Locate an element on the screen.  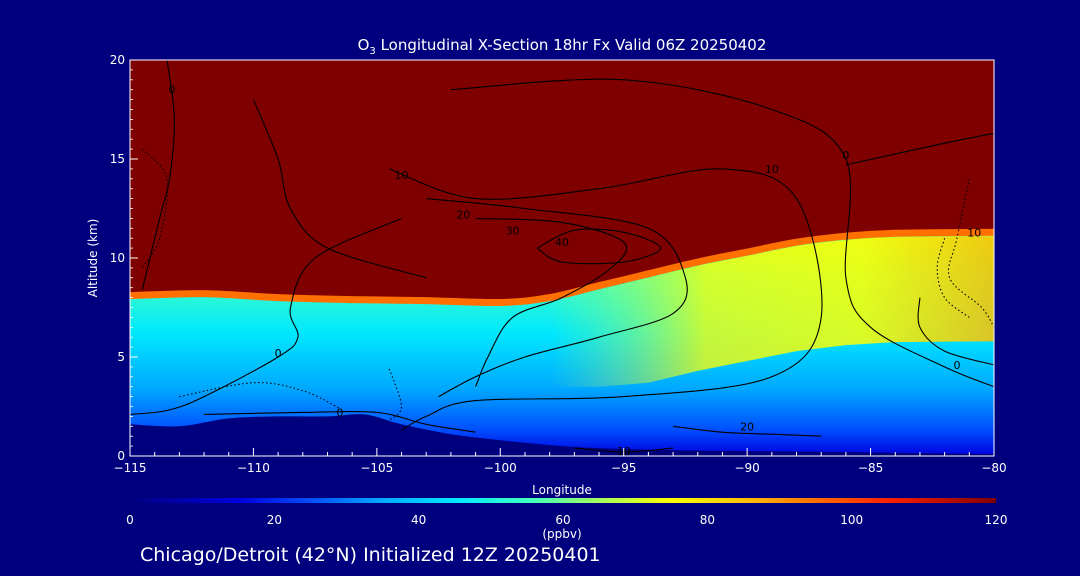
contour-label-3: 0 is located at coordinates (845, 155).